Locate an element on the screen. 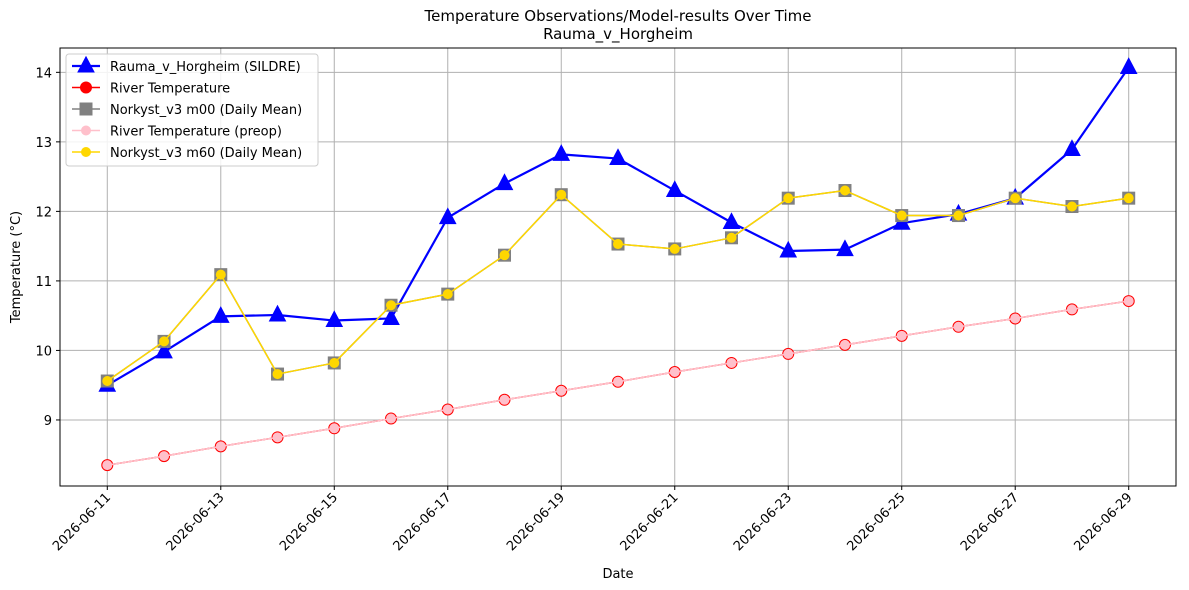 This screenshot has width=1189, height=590. y-tick-label: 10 is located at coordinates (43, 351).